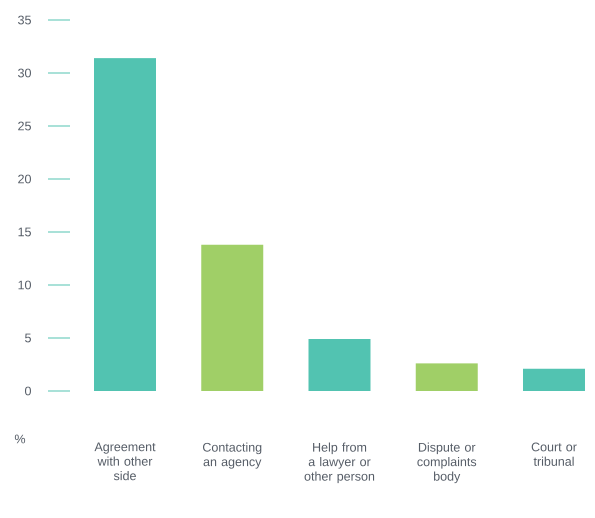 The image size is (595, 518). What do you see at coordinates (20, 439) in the screenshot?
I see `y-axis-title: %` at bounding box center [20, 439].